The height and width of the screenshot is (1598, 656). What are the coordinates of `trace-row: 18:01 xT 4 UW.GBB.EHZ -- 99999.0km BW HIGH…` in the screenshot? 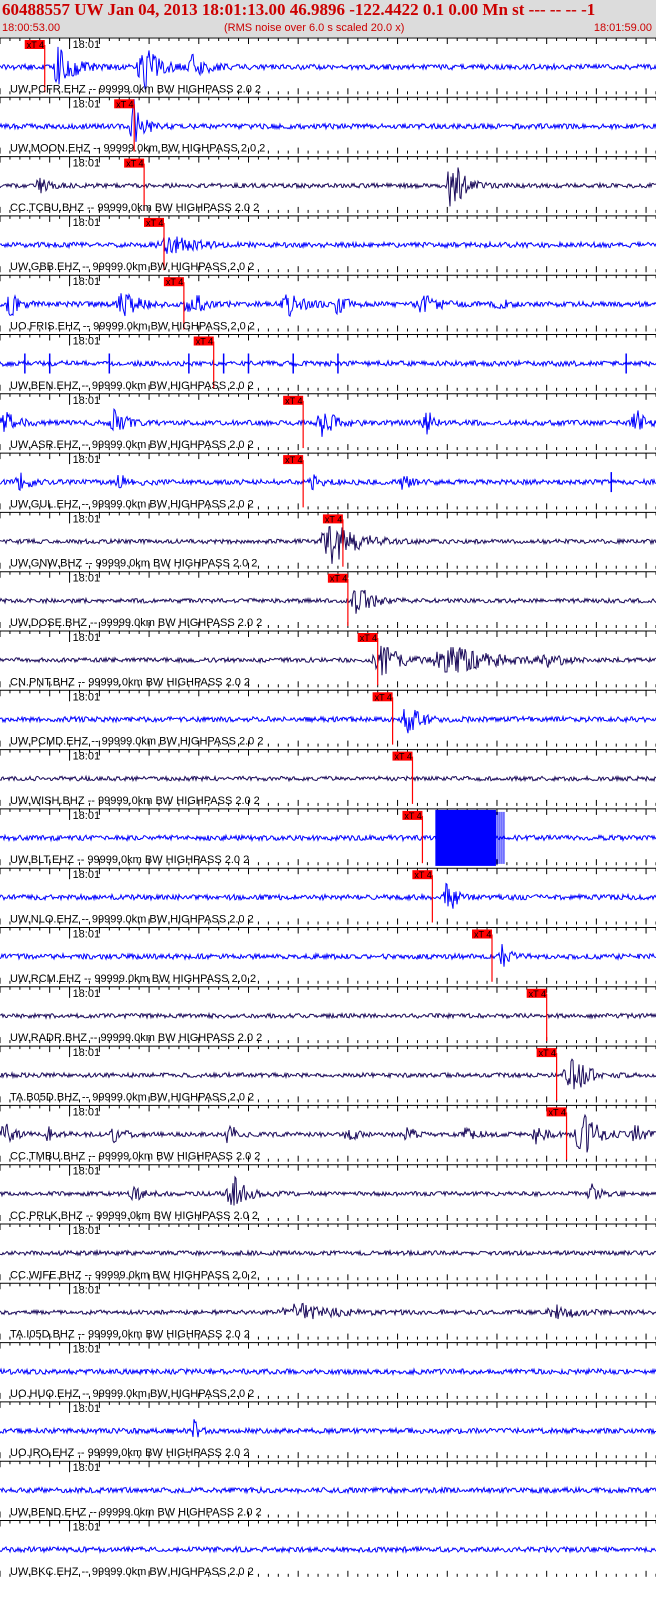 It's located at (328, 244).